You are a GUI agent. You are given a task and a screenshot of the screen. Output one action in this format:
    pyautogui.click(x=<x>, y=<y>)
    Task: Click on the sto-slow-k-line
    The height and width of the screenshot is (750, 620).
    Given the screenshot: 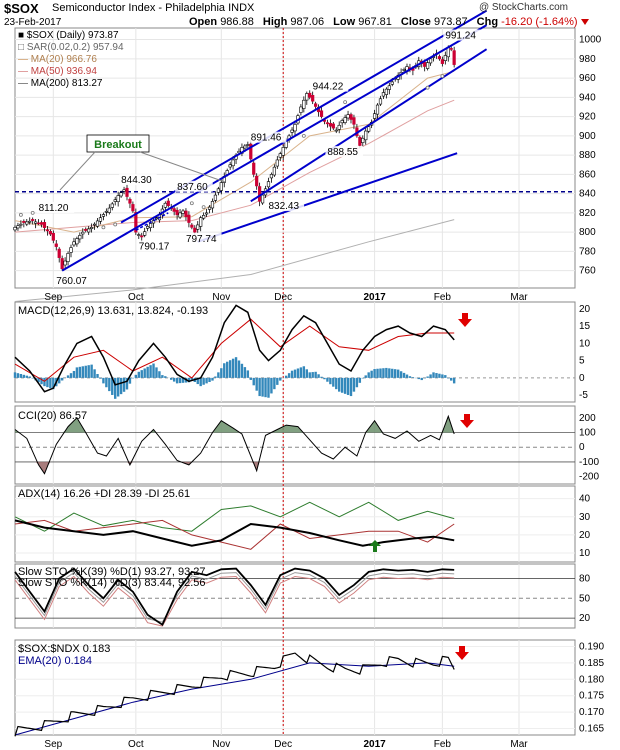 What is the action you would take?
    pyautogui.click(x=234, y=597)
    